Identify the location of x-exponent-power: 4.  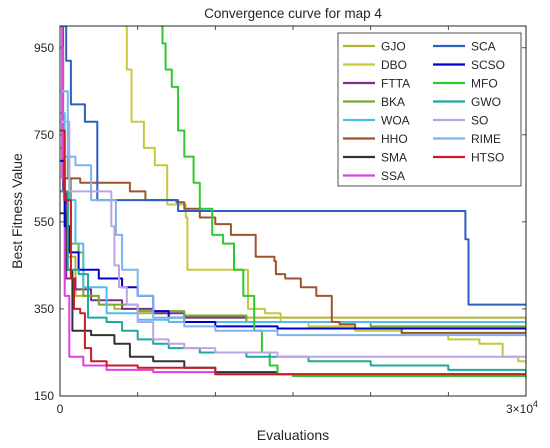
(535, 404).